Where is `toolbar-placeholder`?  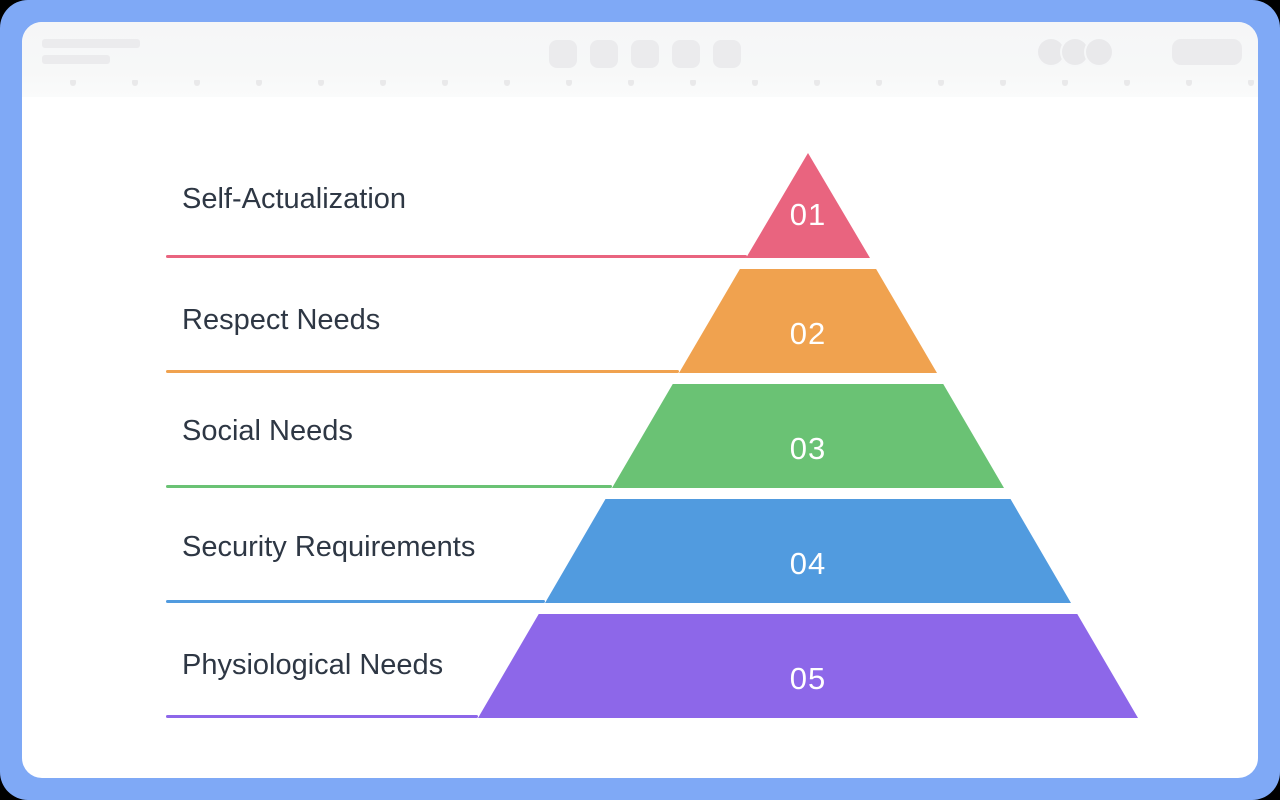 toolbar-placeholder is located at coordinates (645, 54).